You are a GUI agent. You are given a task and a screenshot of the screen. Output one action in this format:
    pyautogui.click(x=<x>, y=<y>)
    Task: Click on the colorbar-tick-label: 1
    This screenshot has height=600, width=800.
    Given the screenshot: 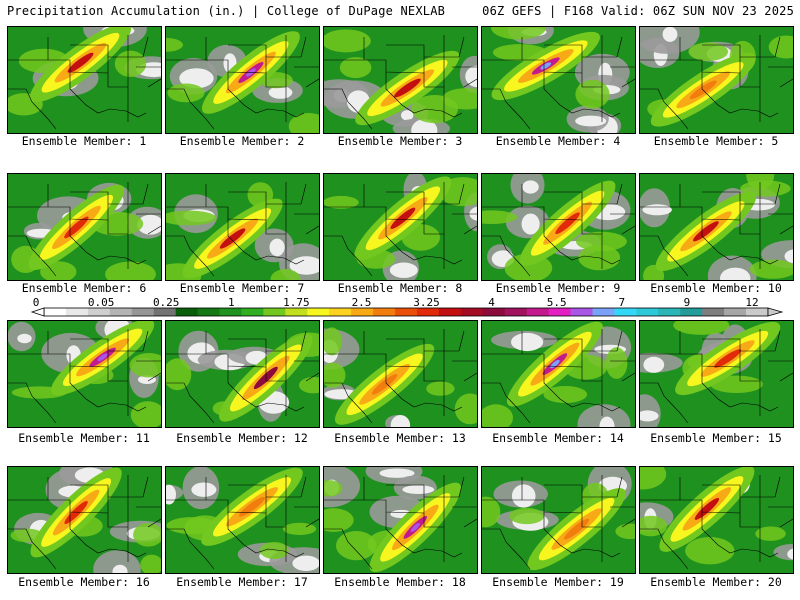 What is the action you would take?
    pyautogui.click(x=231, y=302)
    